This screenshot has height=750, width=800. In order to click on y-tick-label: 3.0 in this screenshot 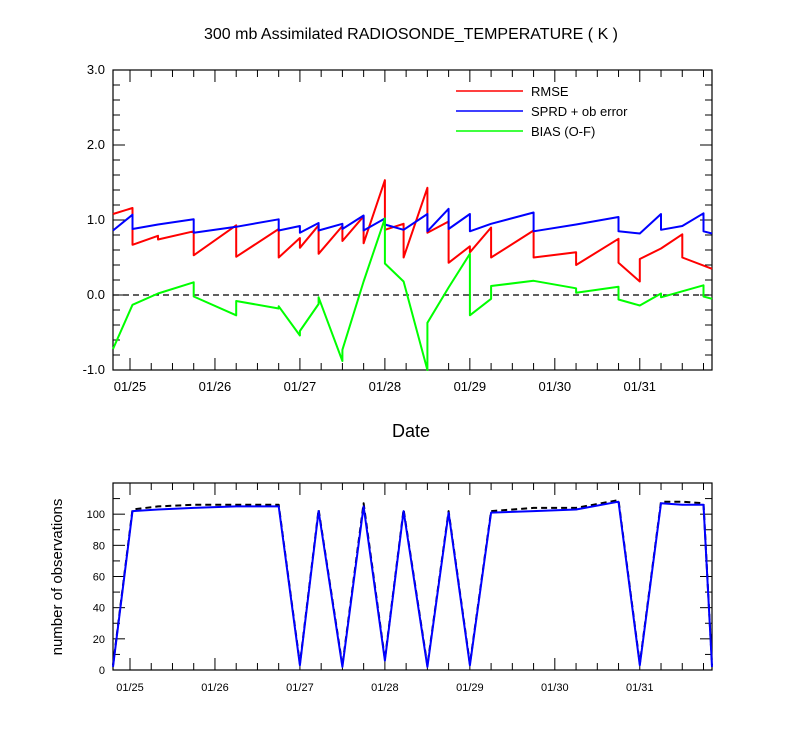, I will do `click(96, 69)`.